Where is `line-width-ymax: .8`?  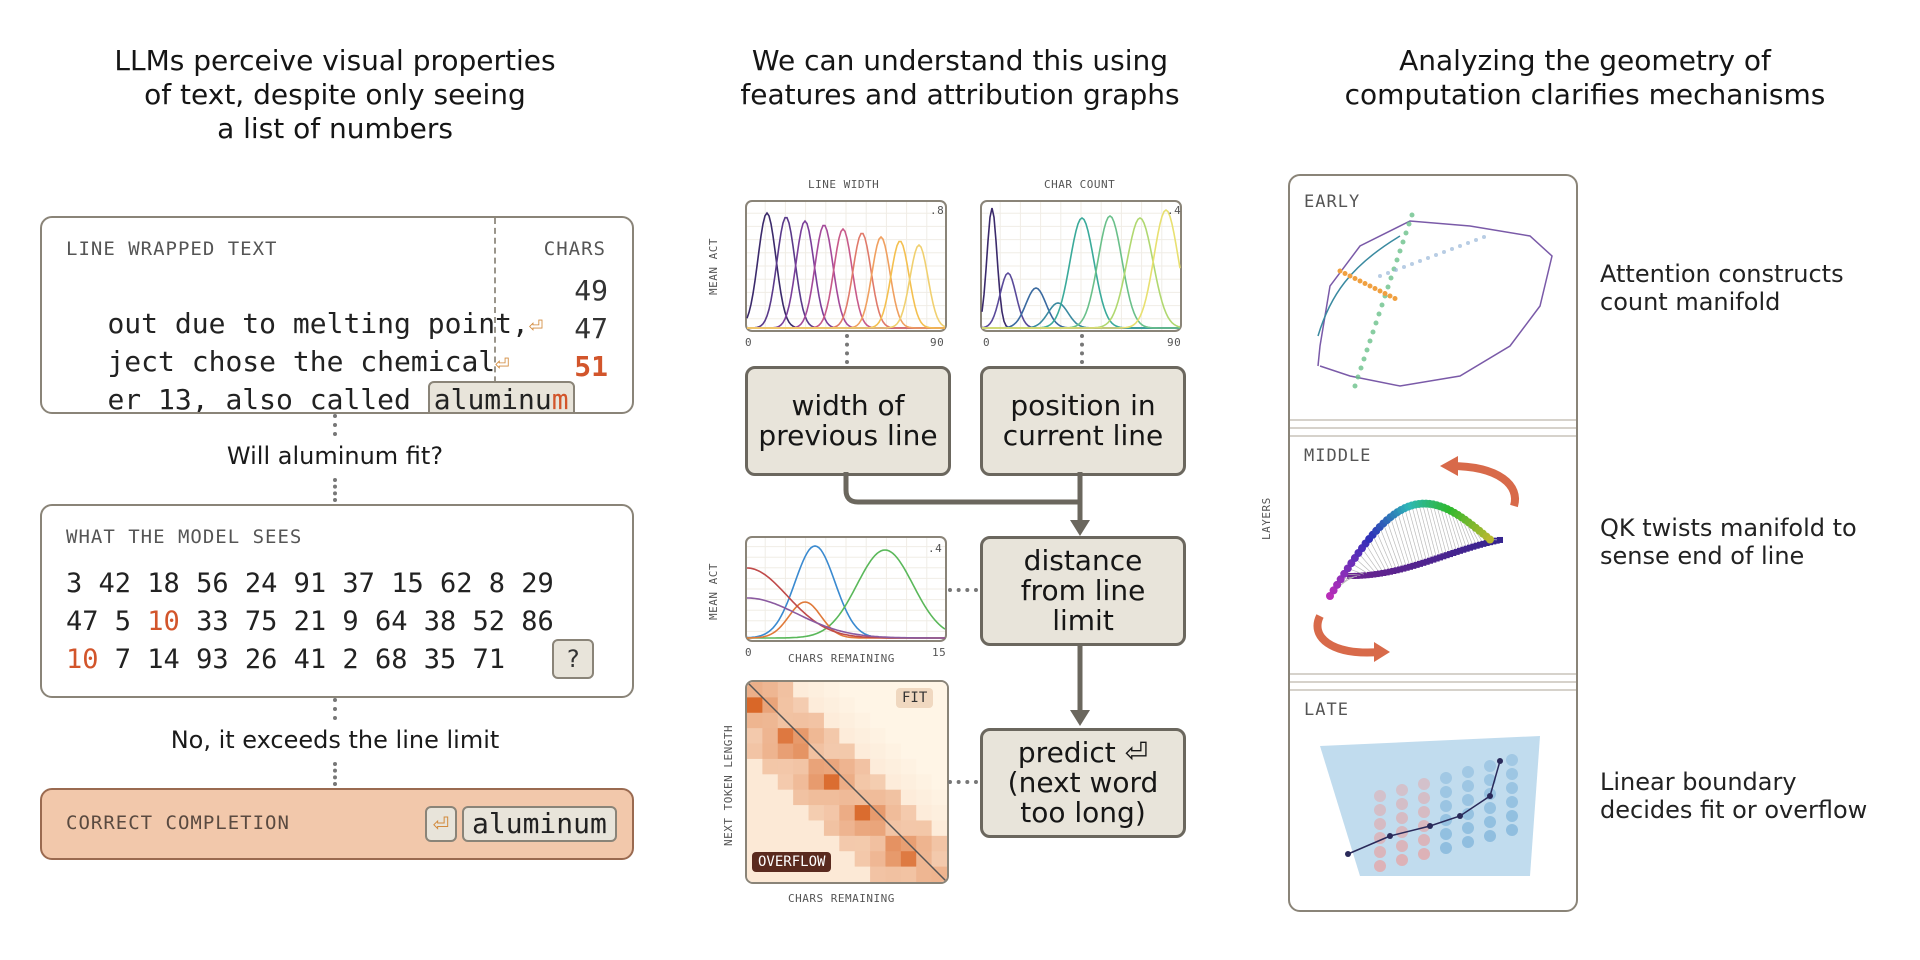 line-width-ymax: .8 is located at coordinates (937, 210).